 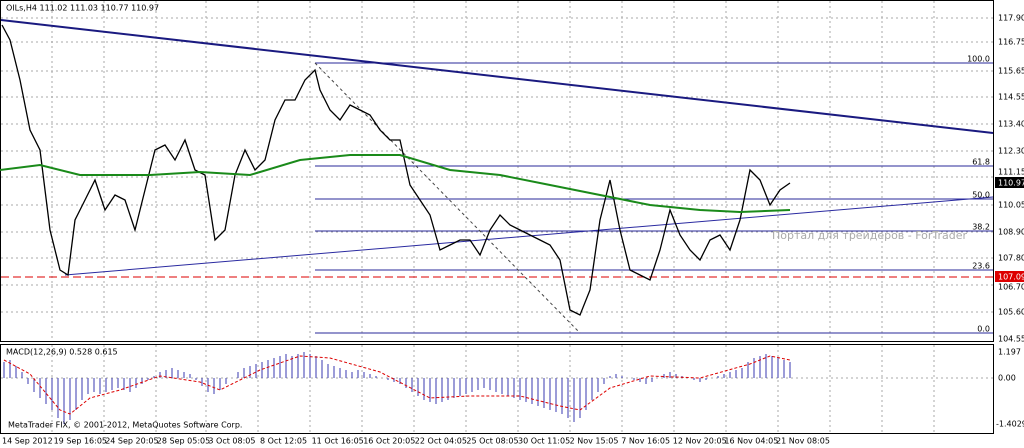 I want to click on chart-header: OILs,H4 111.02 111.03 110.77 110.97, so click(x=82, y=8).